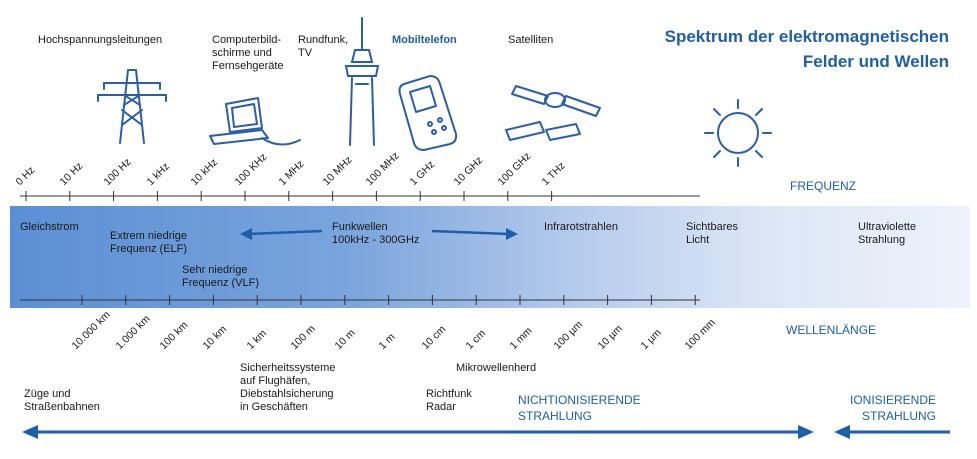 This screenshot has width=977, height=459. I want to click on wavelength-axis-label: WELLENLÄNGE, so click(831, 330).